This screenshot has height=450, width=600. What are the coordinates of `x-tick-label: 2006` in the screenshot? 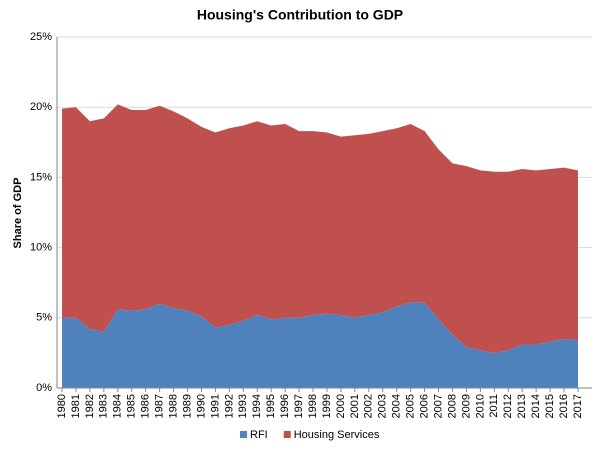 It's located at (425, 406).